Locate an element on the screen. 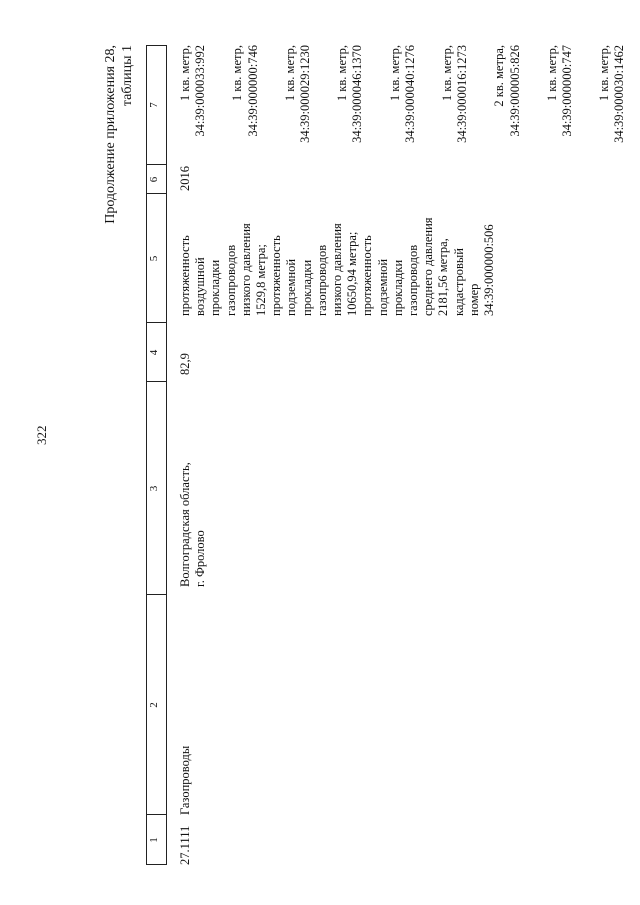 The image size is (640, 905). plot-entry: 1 кв. метр, 34:39:000030:1462 is located at coordinates (612, 104).